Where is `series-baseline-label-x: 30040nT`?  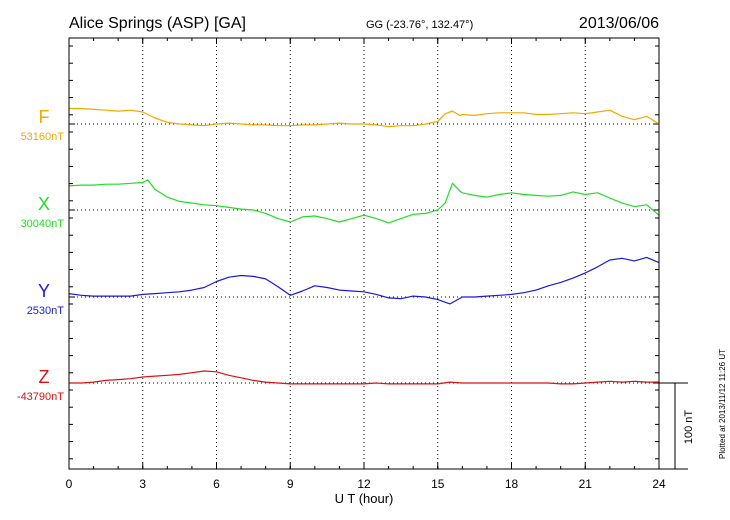
series-baseline-label-x: 30040nT is located at coordinates (43, 224).